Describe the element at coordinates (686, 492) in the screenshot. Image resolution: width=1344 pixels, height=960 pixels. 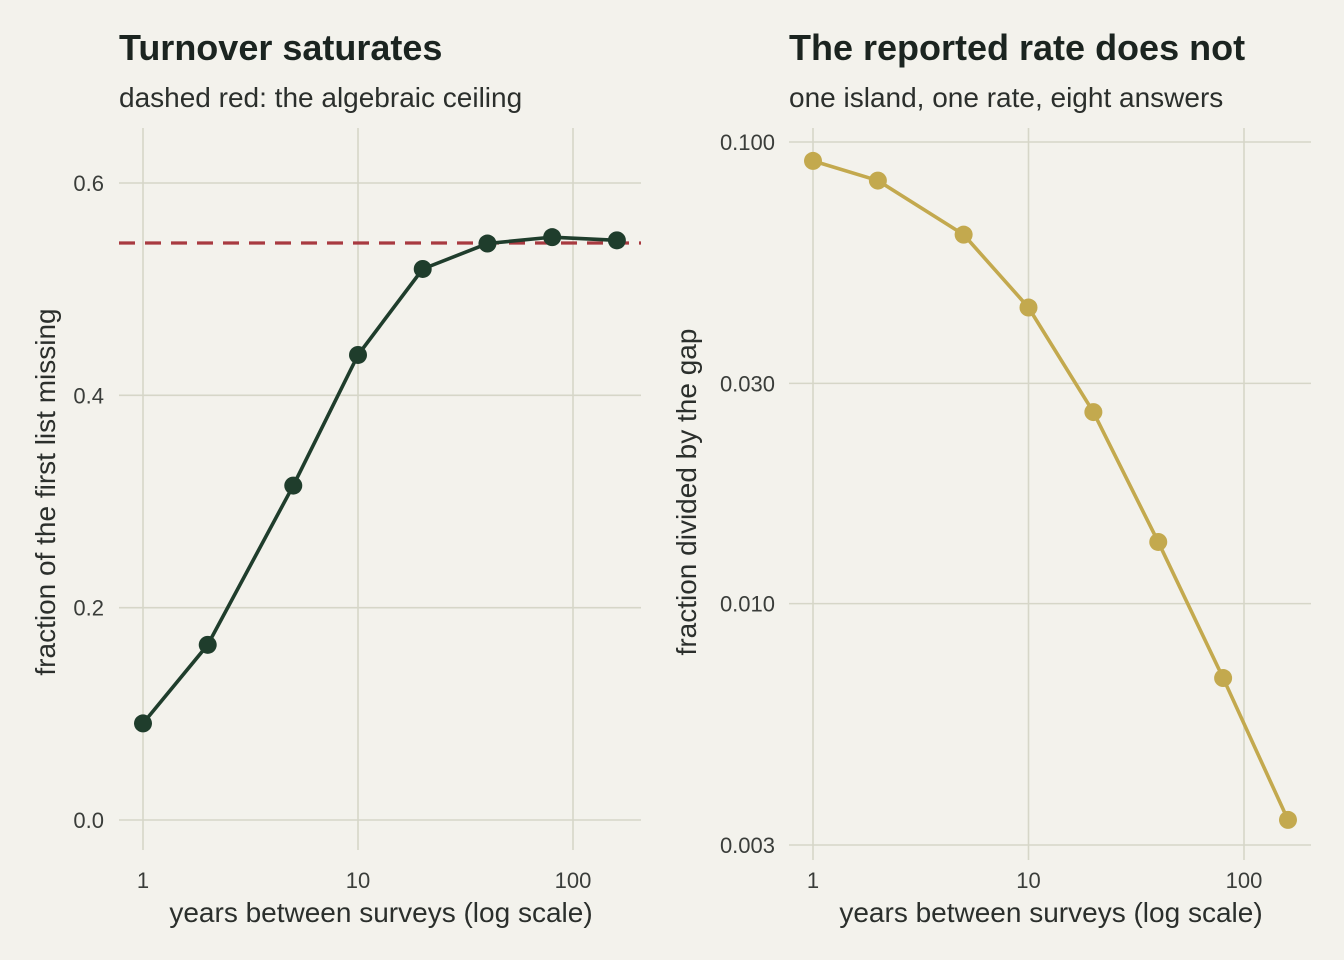
I see `y-axis-label: fraction divided by the gap` at that location.